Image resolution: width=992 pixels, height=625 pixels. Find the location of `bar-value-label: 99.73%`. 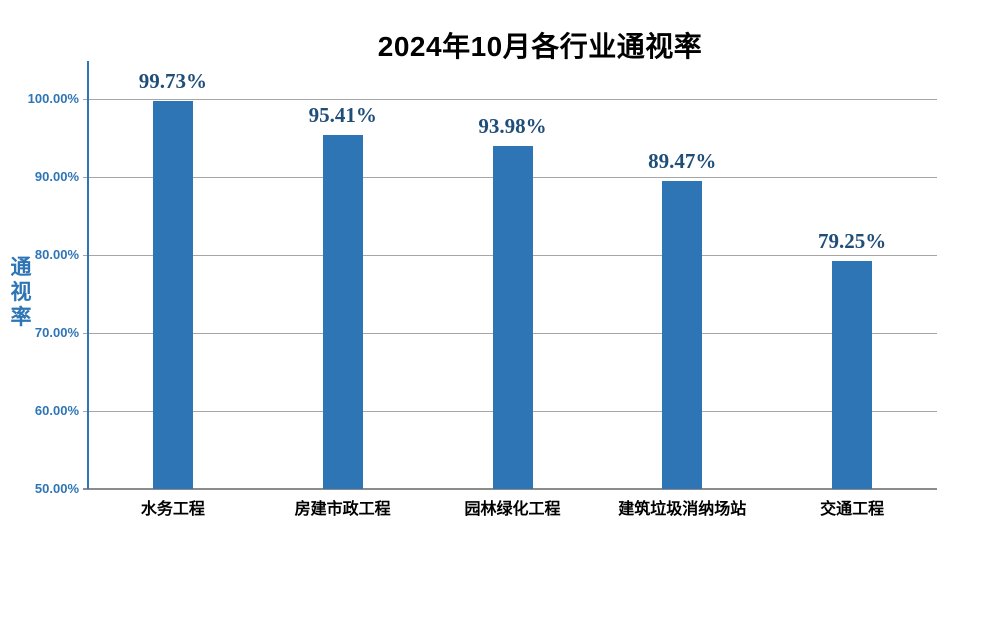

bar-value-label: 99.73% is located at coordinates (173, 81).